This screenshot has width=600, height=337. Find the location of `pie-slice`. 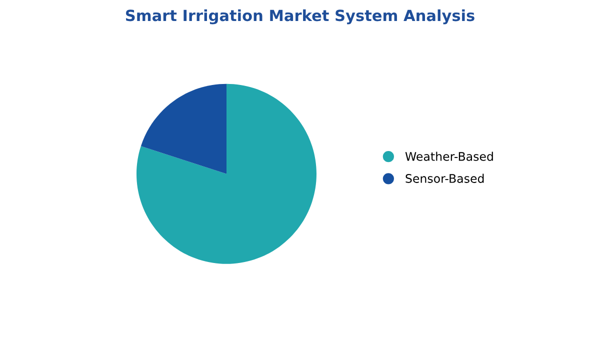

pie-slice is located at coordinates (183, 129).